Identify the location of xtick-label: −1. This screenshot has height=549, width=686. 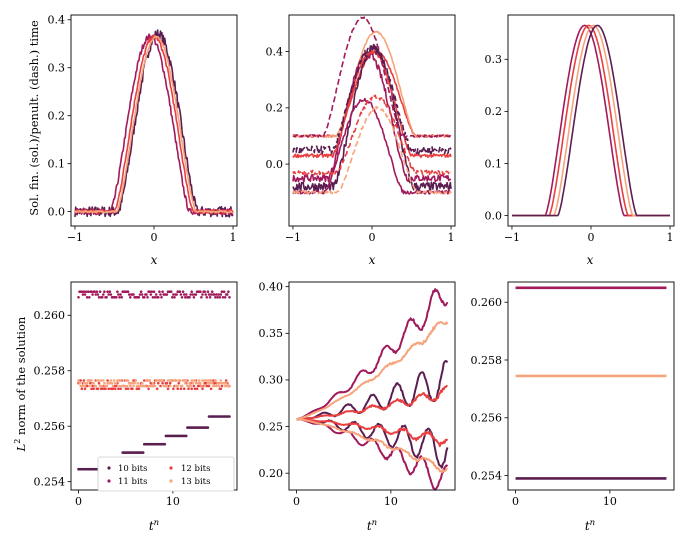
(75, 237).